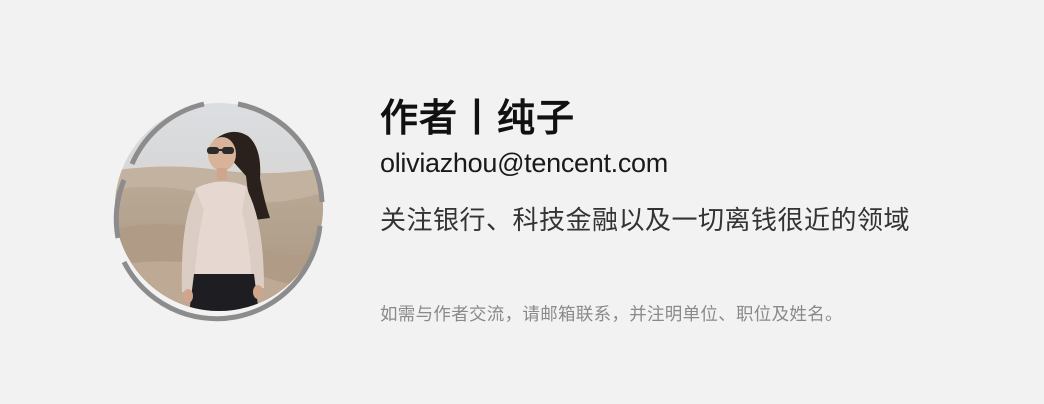  Describe the element at coordinates (478, 118) in the screenshot. I see `author-title: 作者丨纯子` at that location.